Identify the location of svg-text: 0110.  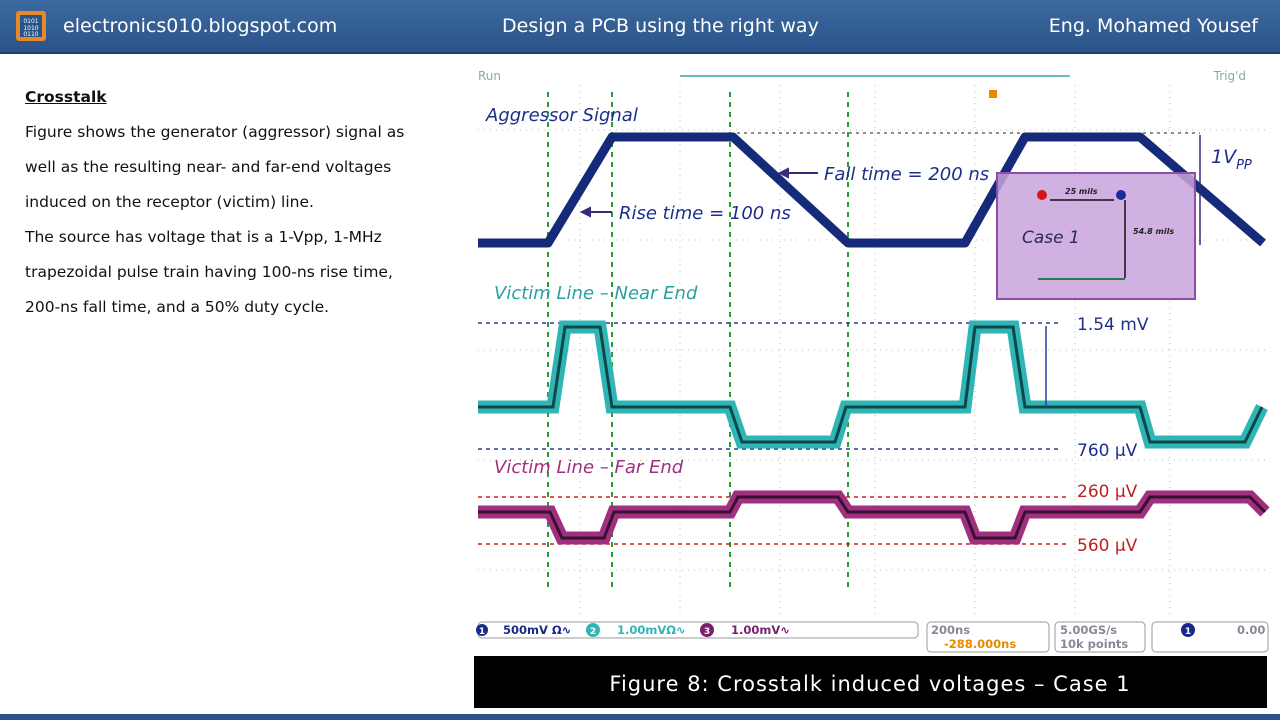
(30, 34).